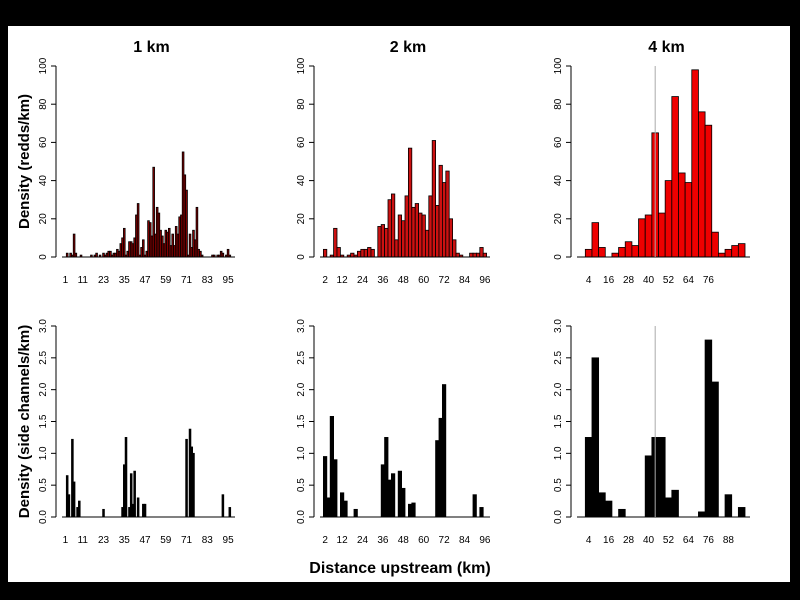 The image size is (800, 600). Describe the element at coordinates (43, 257) in the screenshot. I see `y-tick-label: 0` at that location.